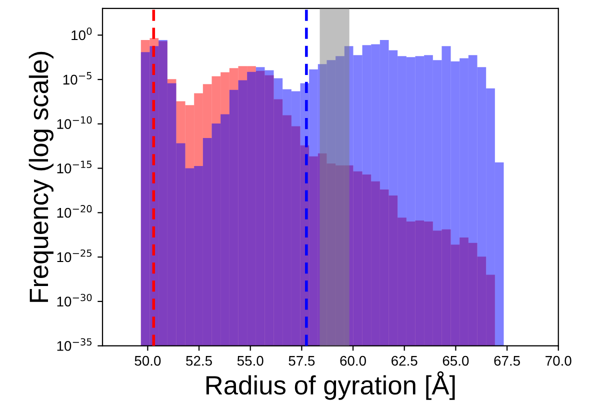 The width and height of the screenshot is (603, 404). I want to click on x-tick-label: 50.0, so click(147, 361).